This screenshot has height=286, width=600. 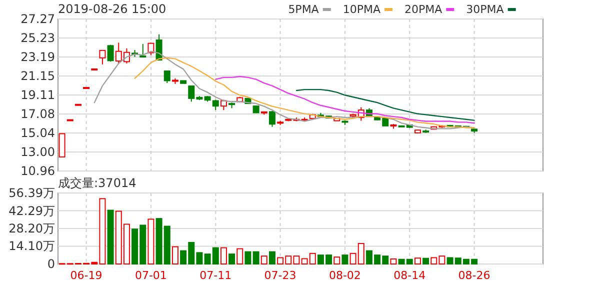 I want to click on y-tick-label: 25.23, so click(x=37, y=38).